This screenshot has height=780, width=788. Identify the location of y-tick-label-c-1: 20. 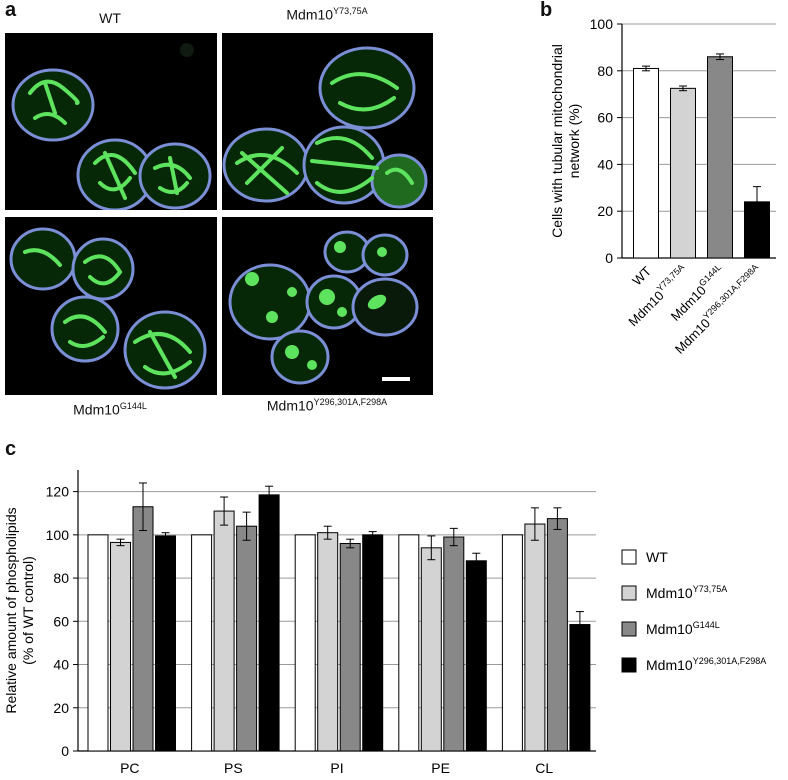
(61, 708).